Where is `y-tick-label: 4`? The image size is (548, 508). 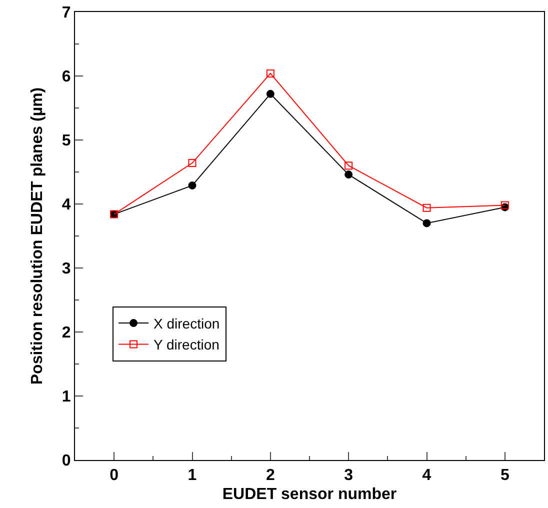 y-tick-label: 4 is located at coordinates (66, 205).